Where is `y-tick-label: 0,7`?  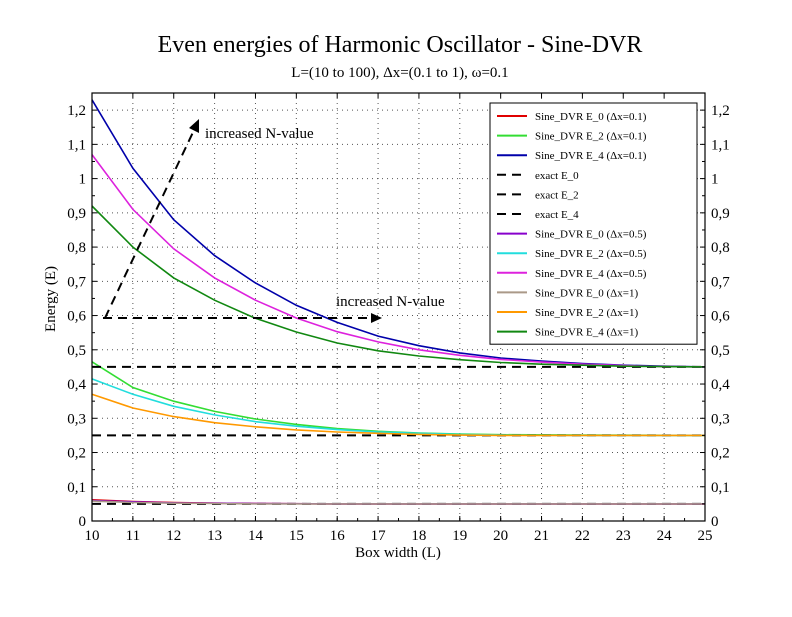 y-tick-label: 0,7 is located at coordinates (76, 282).